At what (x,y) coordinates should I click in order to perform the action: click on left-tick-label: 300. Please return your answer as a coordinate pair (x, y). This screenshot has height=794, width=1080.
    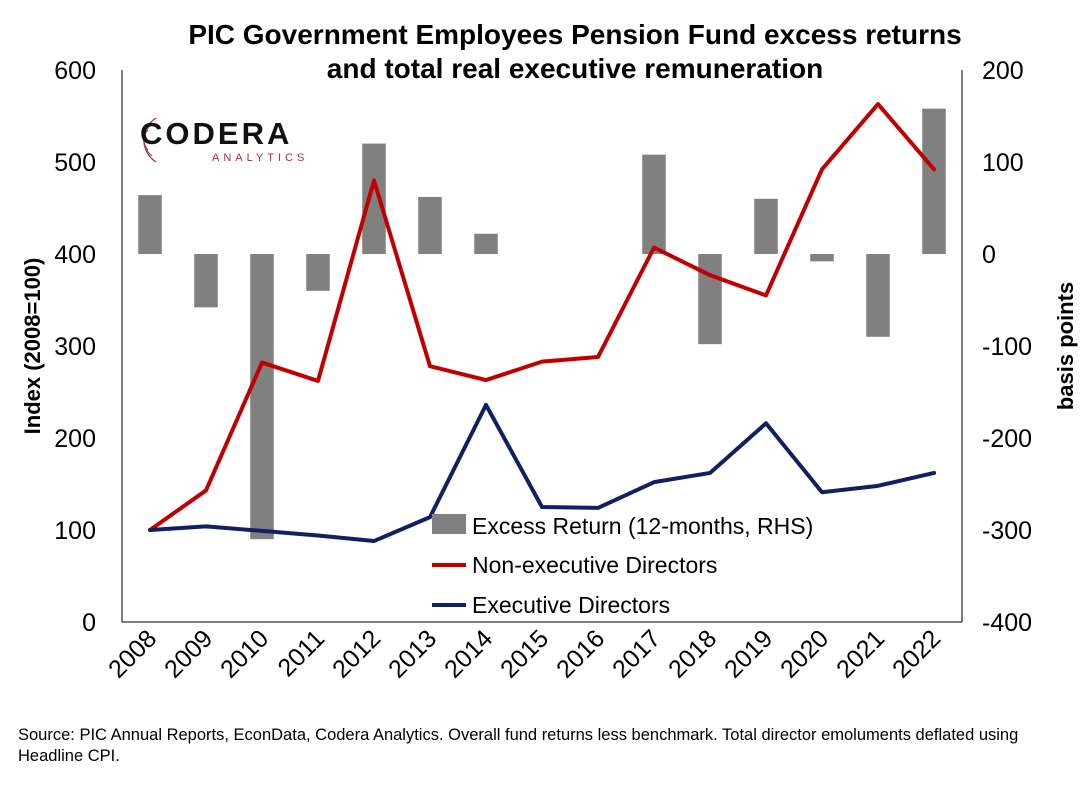
    Looking at the image, I should click on (75, 347).